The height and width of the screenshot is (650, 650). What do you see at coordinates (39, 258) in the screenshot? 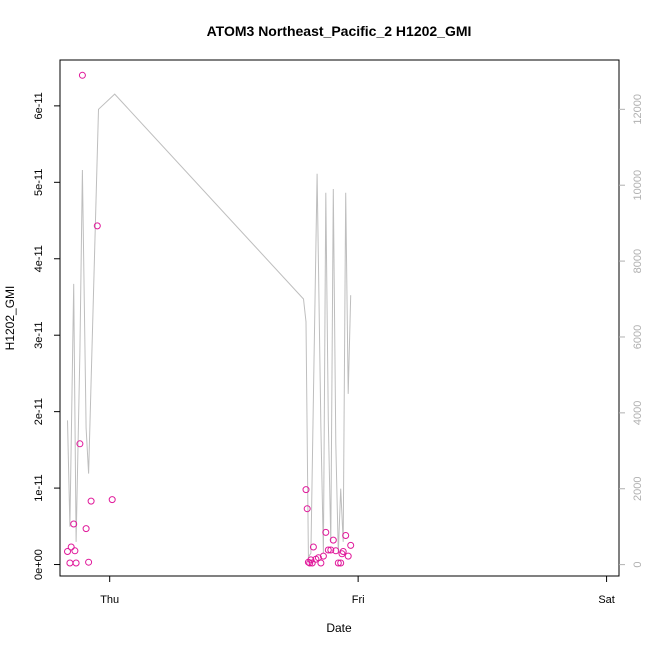
I see `y-left-tick-label: 4e-11` at bounding box center [39, 258].